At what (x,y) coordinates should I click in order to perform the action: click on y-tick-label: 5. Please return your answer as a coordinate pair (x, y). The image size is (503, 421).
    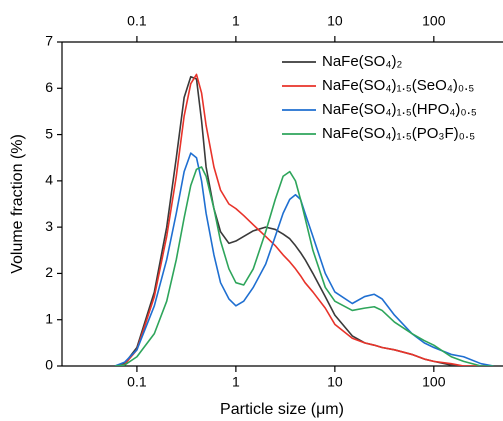
    Looking at the image, I should click on (49, 133).